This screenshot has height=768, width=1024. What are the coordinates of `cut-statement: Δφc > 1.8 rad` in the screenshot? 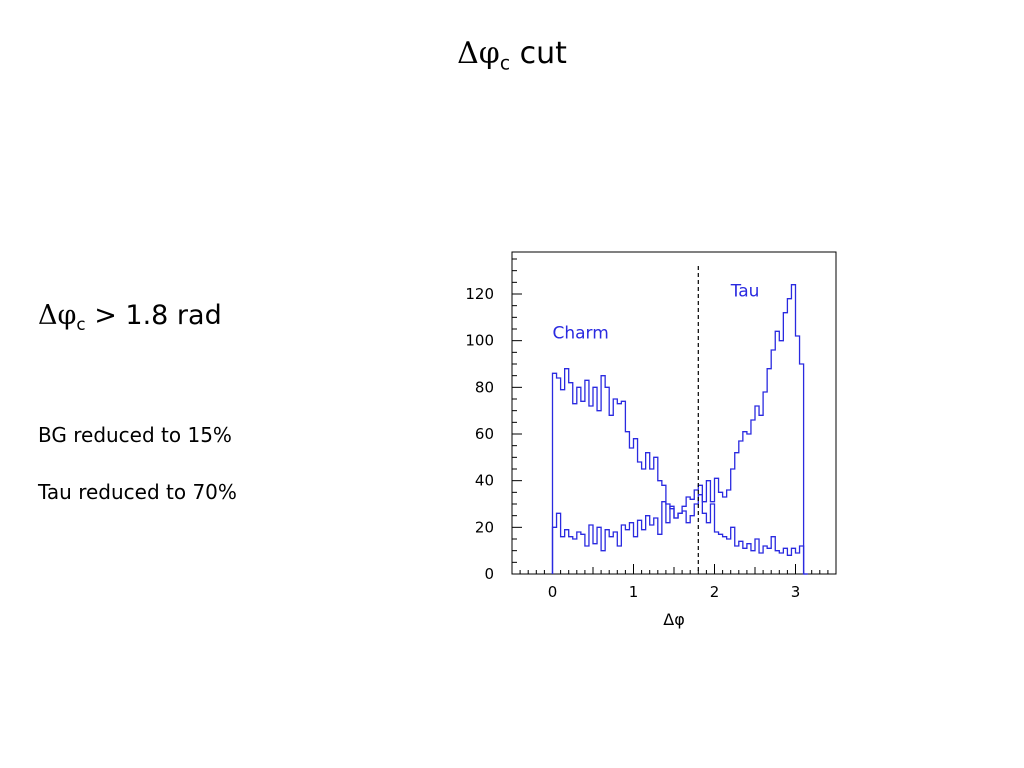 It's located at (130, 316).